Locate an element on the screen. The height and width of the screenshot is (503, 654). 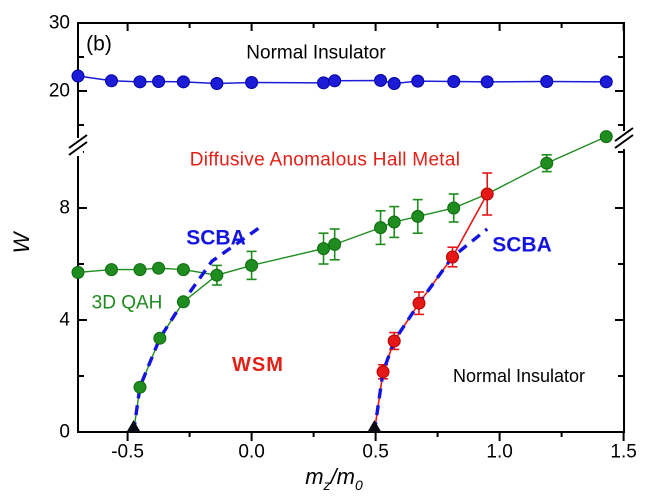
y-tick-label: 4 is located at coordinates (64, 320).